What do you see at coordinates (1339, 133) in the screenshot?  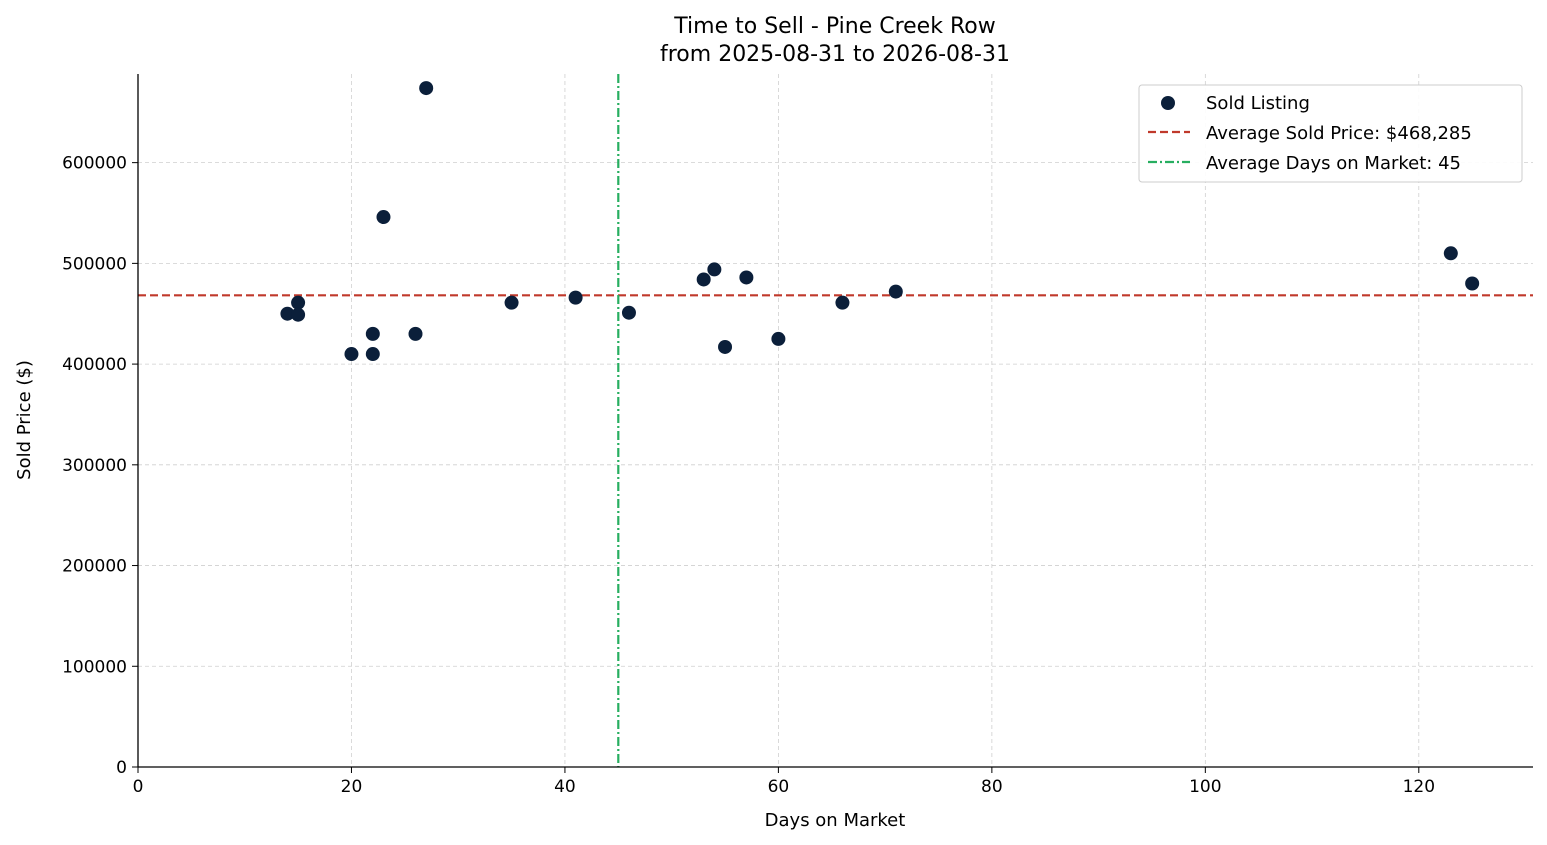 I see `legend-label-avg-price: Average Sold Price: $468,285` at bounding box center [1339, 133].